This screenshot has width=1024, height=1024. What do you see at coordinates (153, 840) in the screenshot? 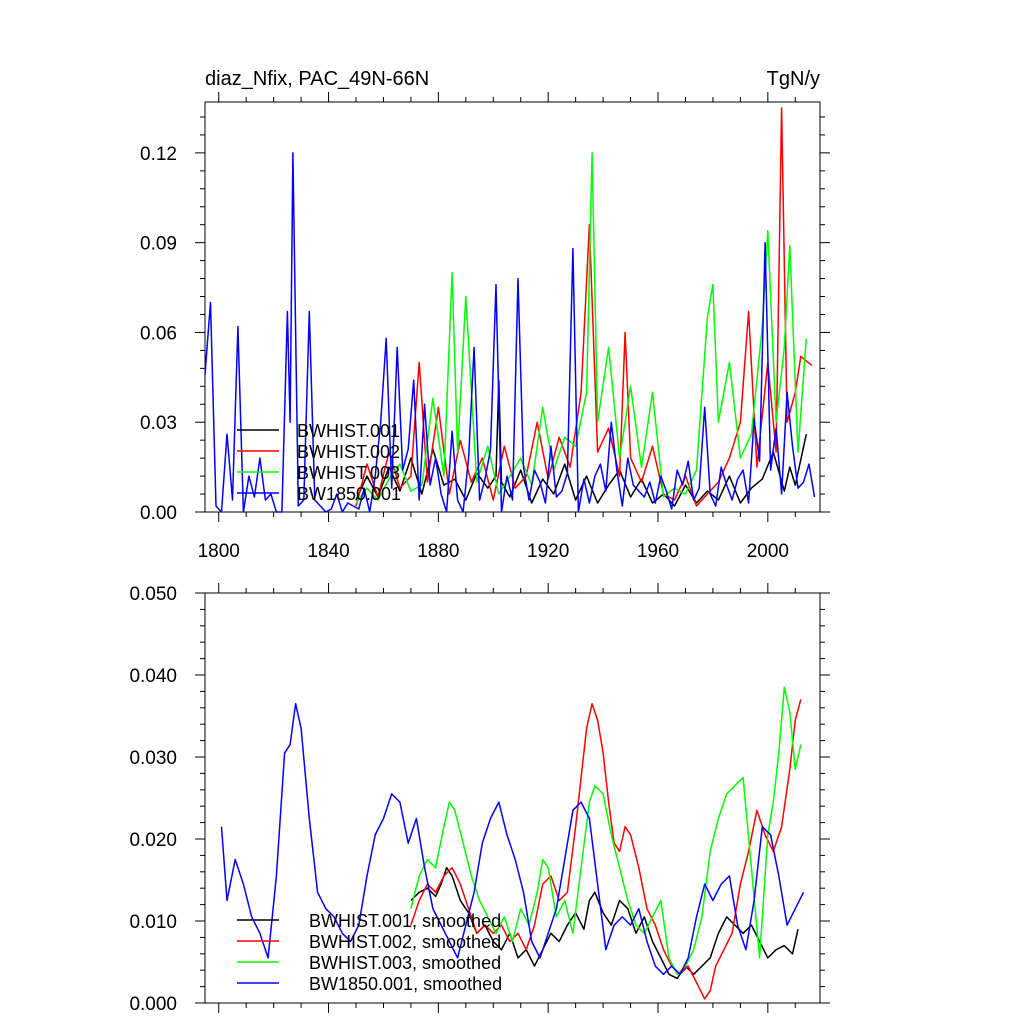
I see `y-tick-label: 0.020` at bounding box center [153, 840].